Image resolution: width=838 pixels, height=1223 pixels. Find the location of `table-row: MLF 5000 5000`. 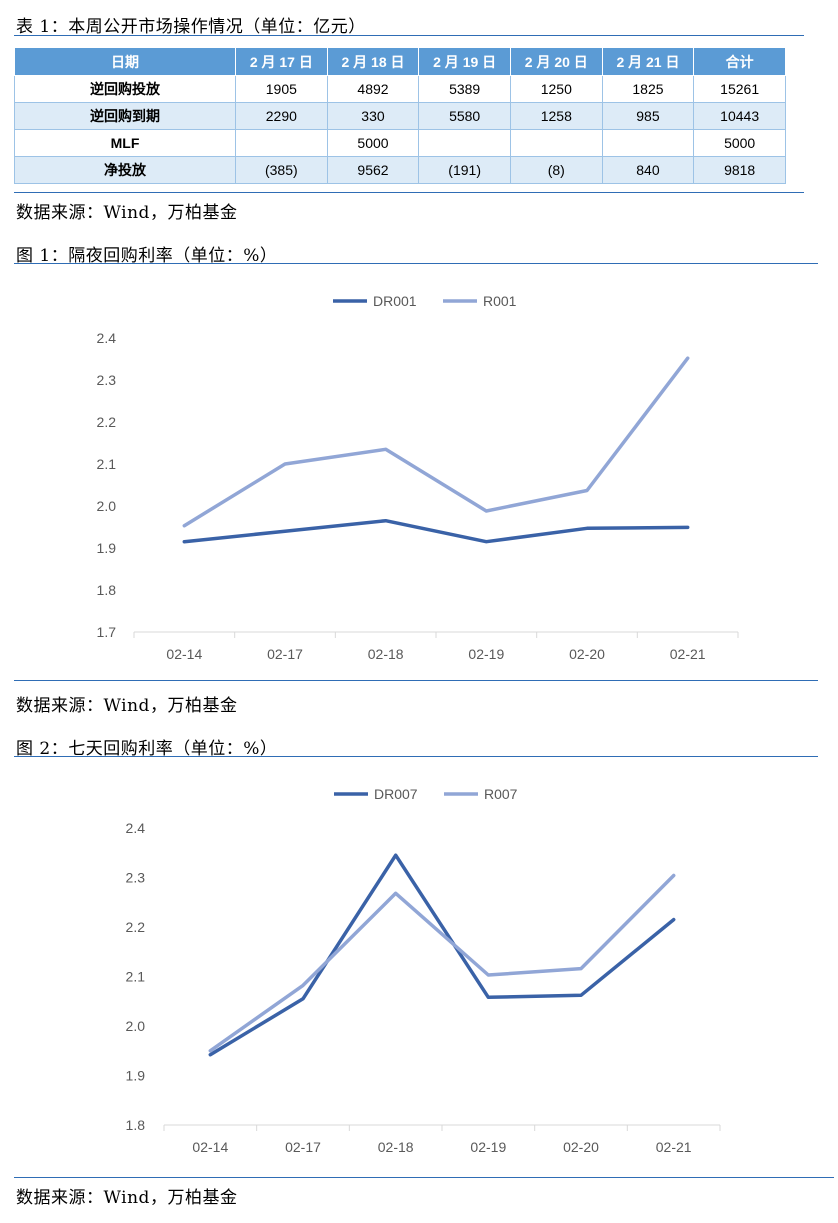

table-row: MLF 5000 5000 is located at coordinates (400, 143).